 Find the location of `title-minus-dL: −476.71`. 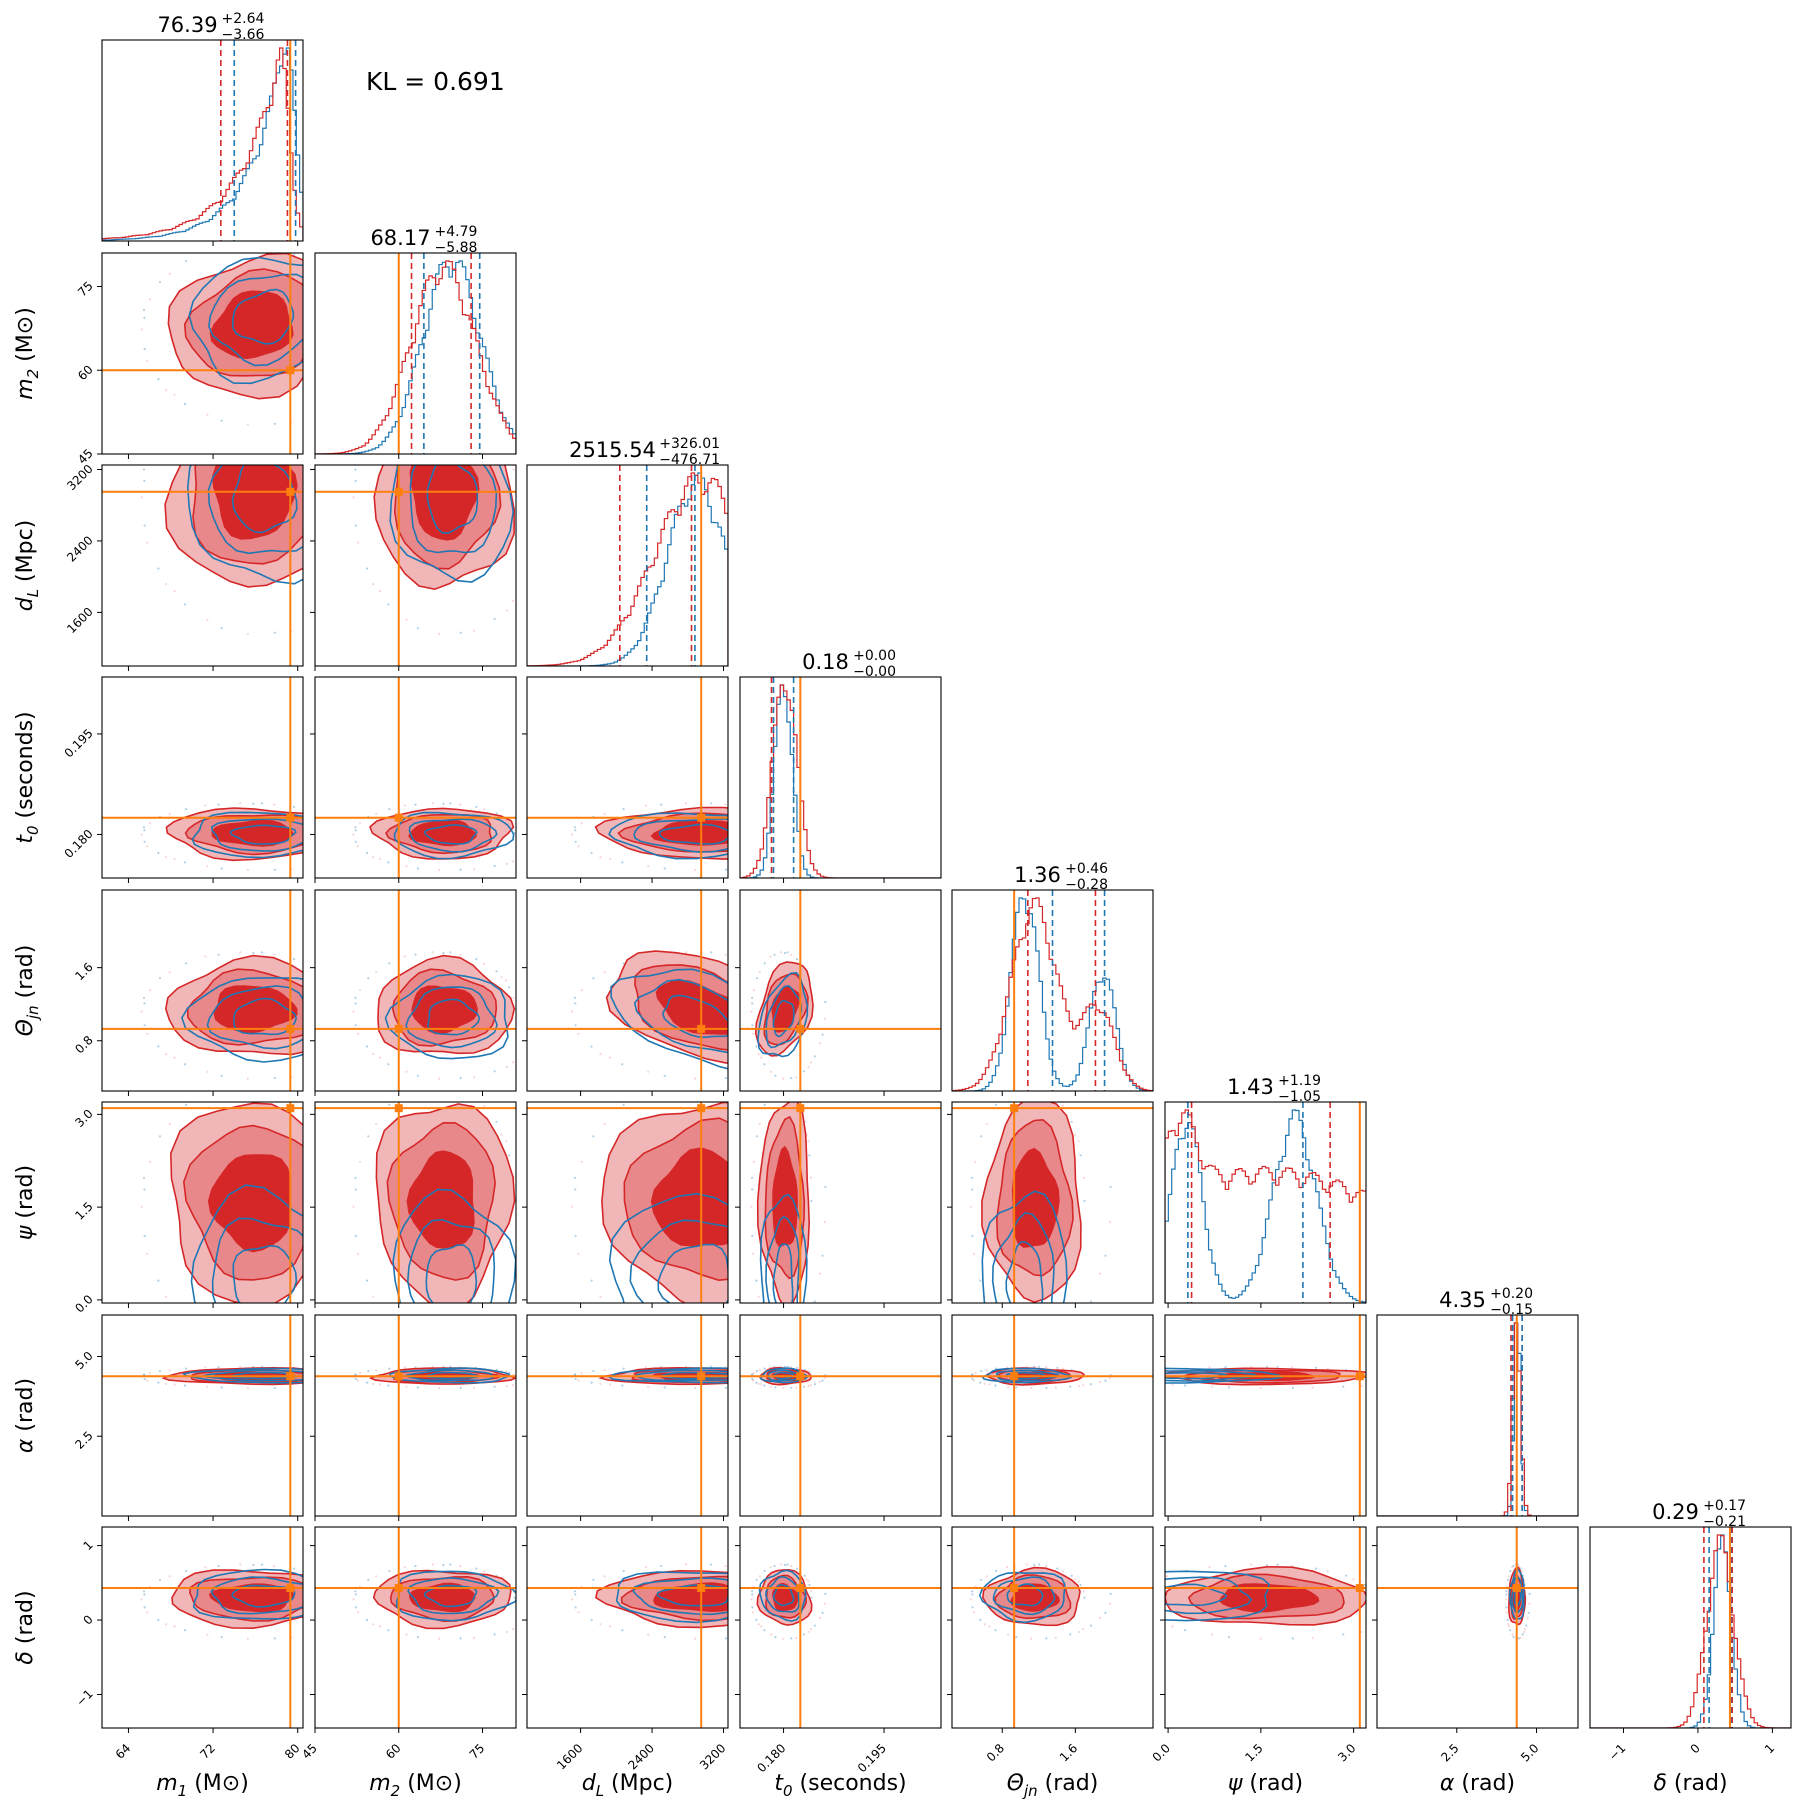

title-minus-dL: −476.71 is located at coordinates (689, 460).